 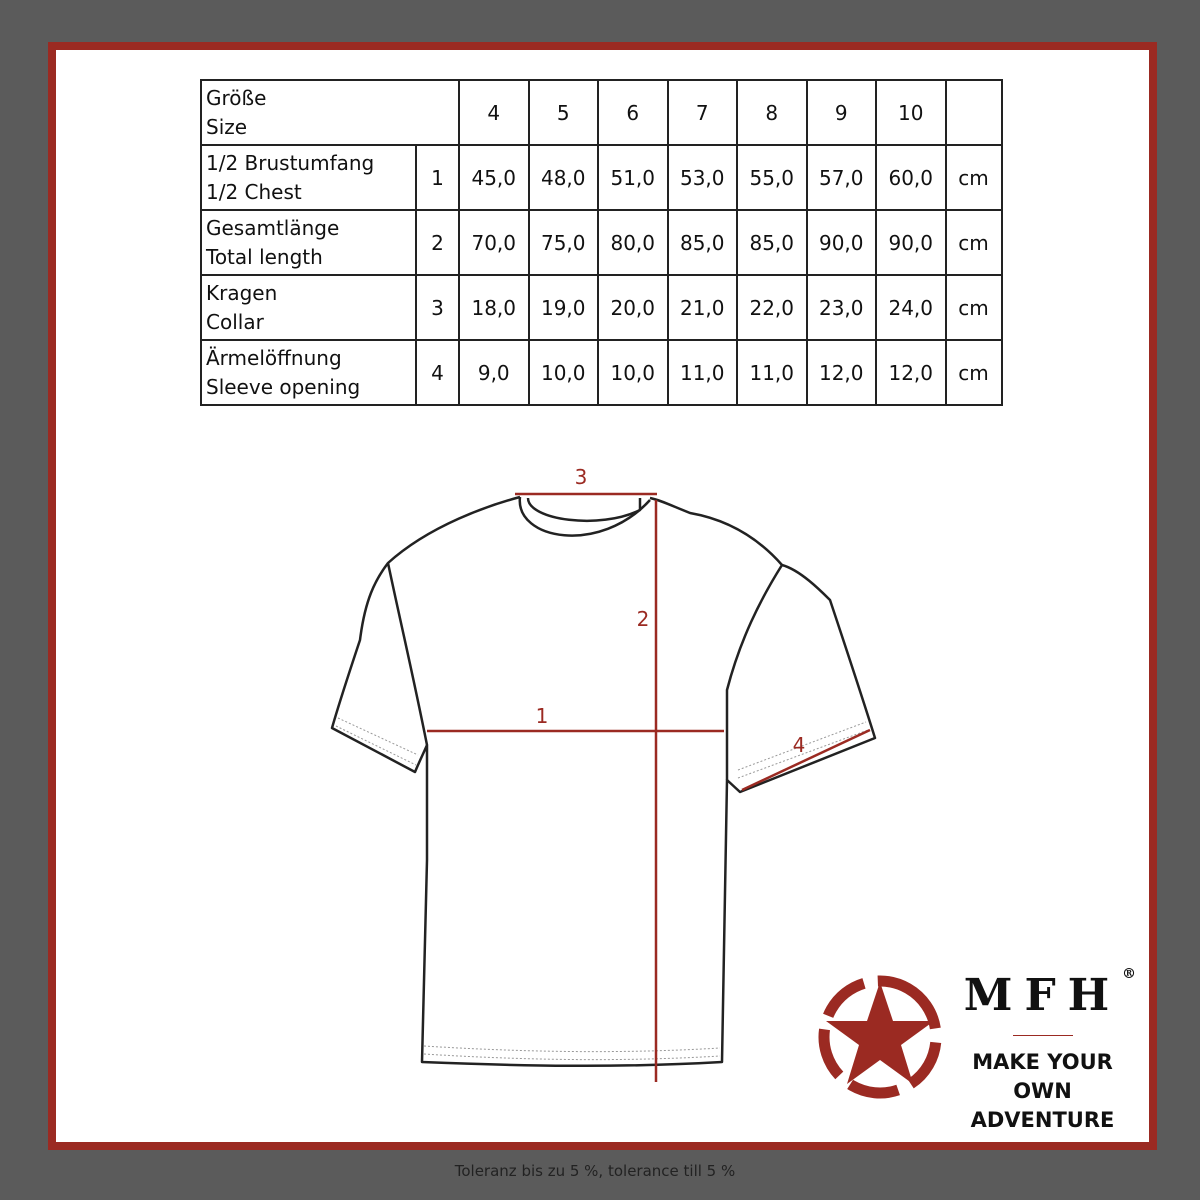 I want to click on registered-mark: ®, so click(x=1129, y=974).